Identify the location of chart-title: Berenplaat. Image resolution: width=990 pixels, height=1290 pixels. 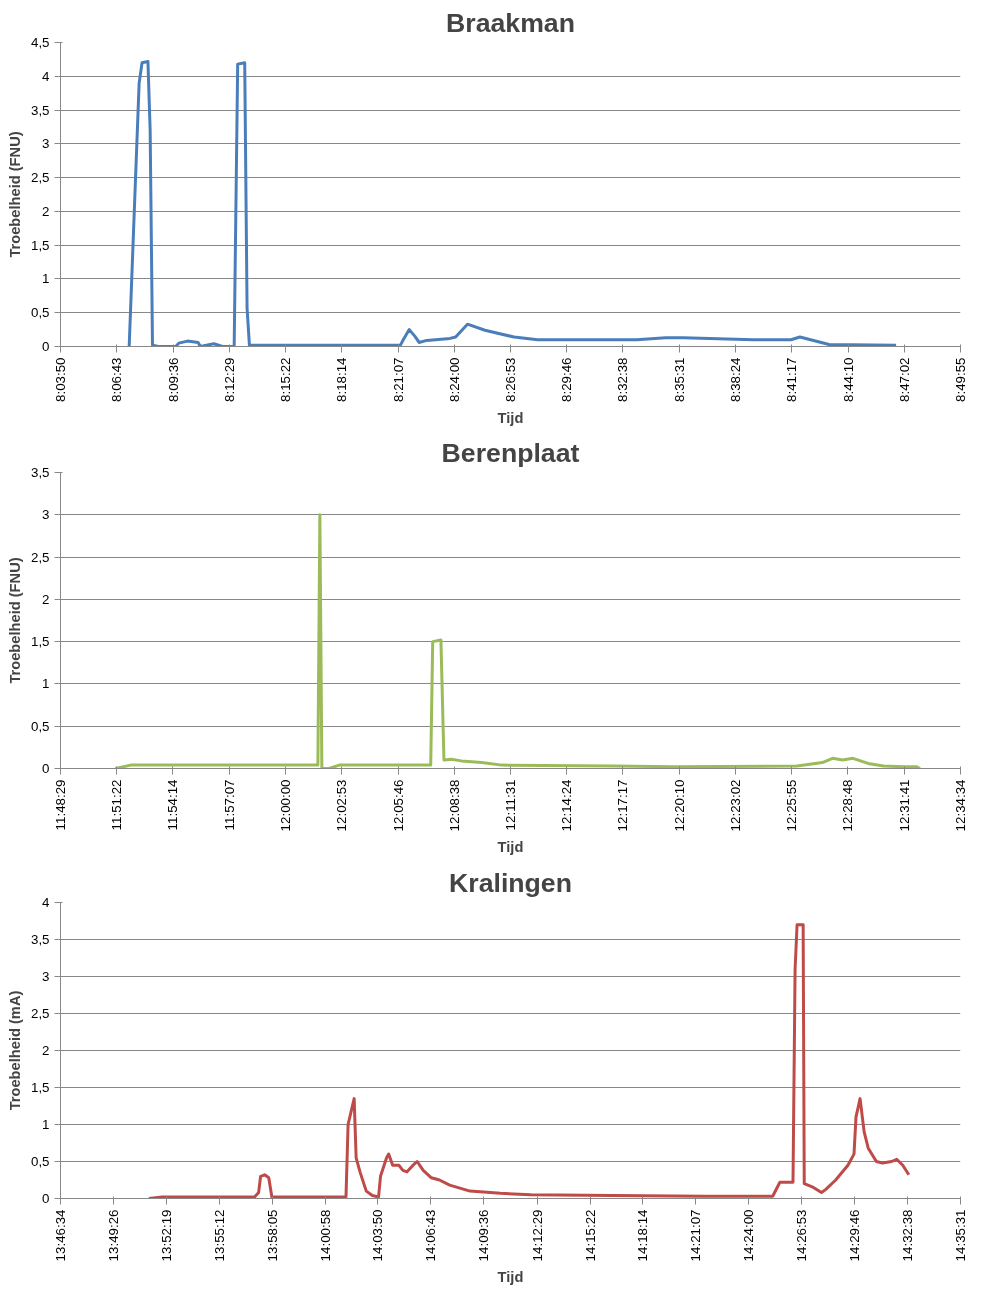
(510, 452).